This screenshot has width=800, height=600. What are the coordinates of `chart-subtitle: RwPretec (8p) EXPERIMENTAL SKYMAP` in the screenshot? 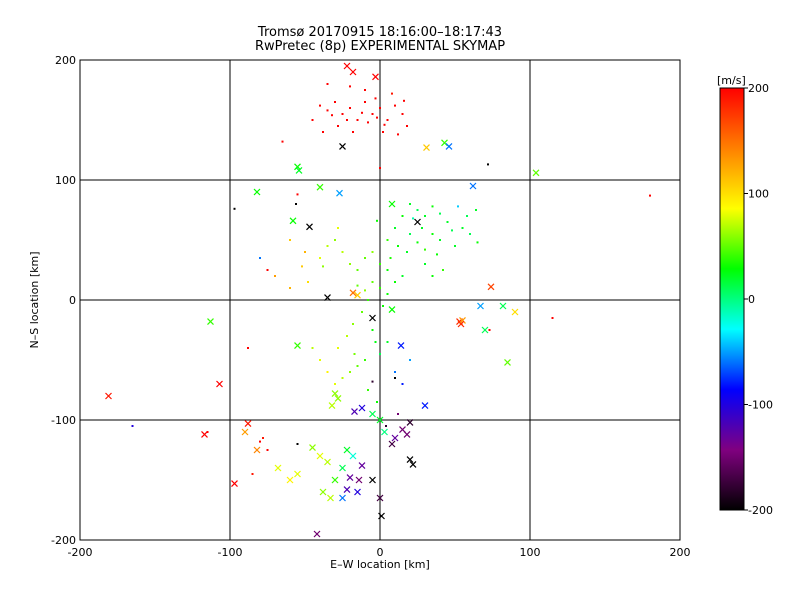 It's located at (380, 46).